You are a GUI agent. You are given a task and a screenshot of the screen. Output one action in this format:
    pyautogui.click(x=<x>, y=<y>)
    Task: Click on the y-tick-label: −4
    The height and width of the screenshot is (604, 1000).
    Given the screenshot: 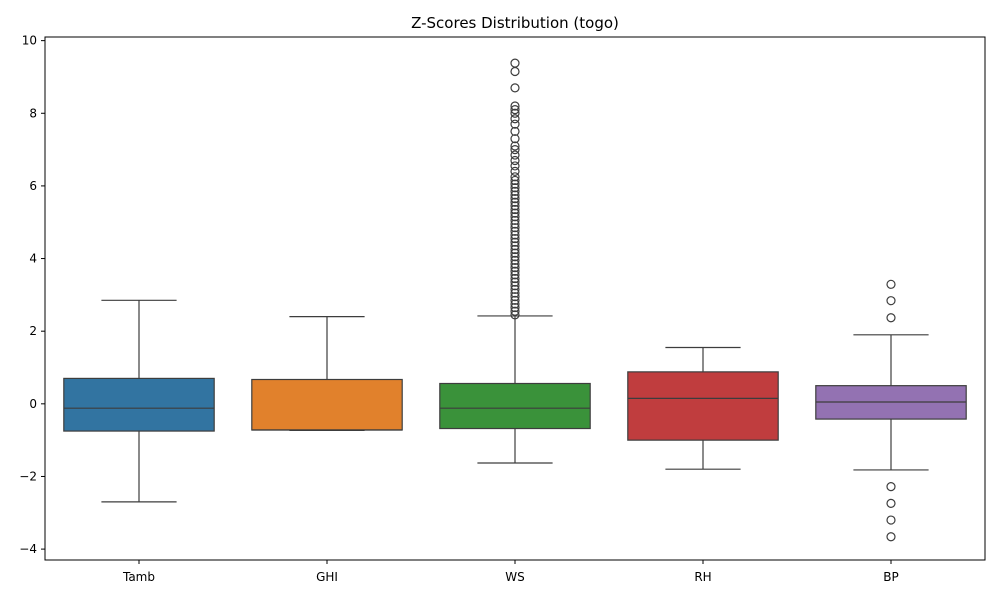 What is the action you would take?
    pyautogui.click(x=28, y=549)
    